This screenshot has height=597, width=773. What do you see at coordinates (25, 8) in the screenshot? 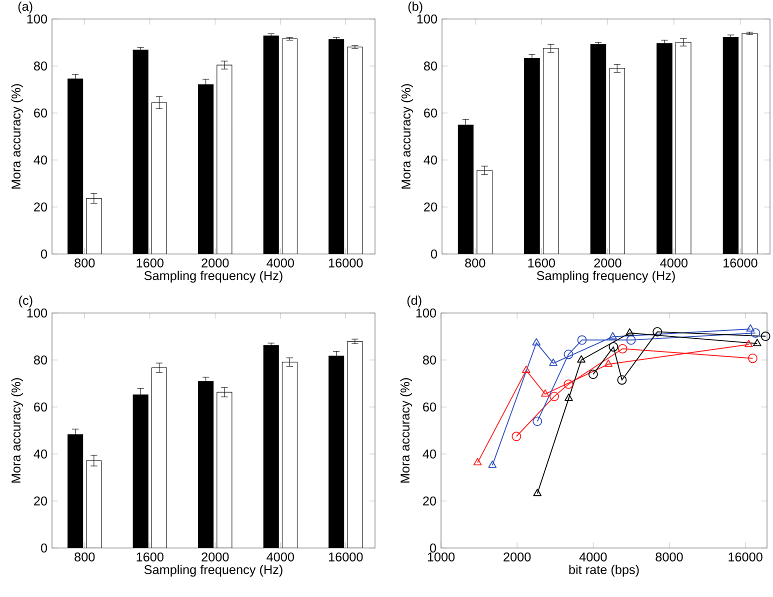
I see `chart-title: (a)` at bounding box center [25, 8].